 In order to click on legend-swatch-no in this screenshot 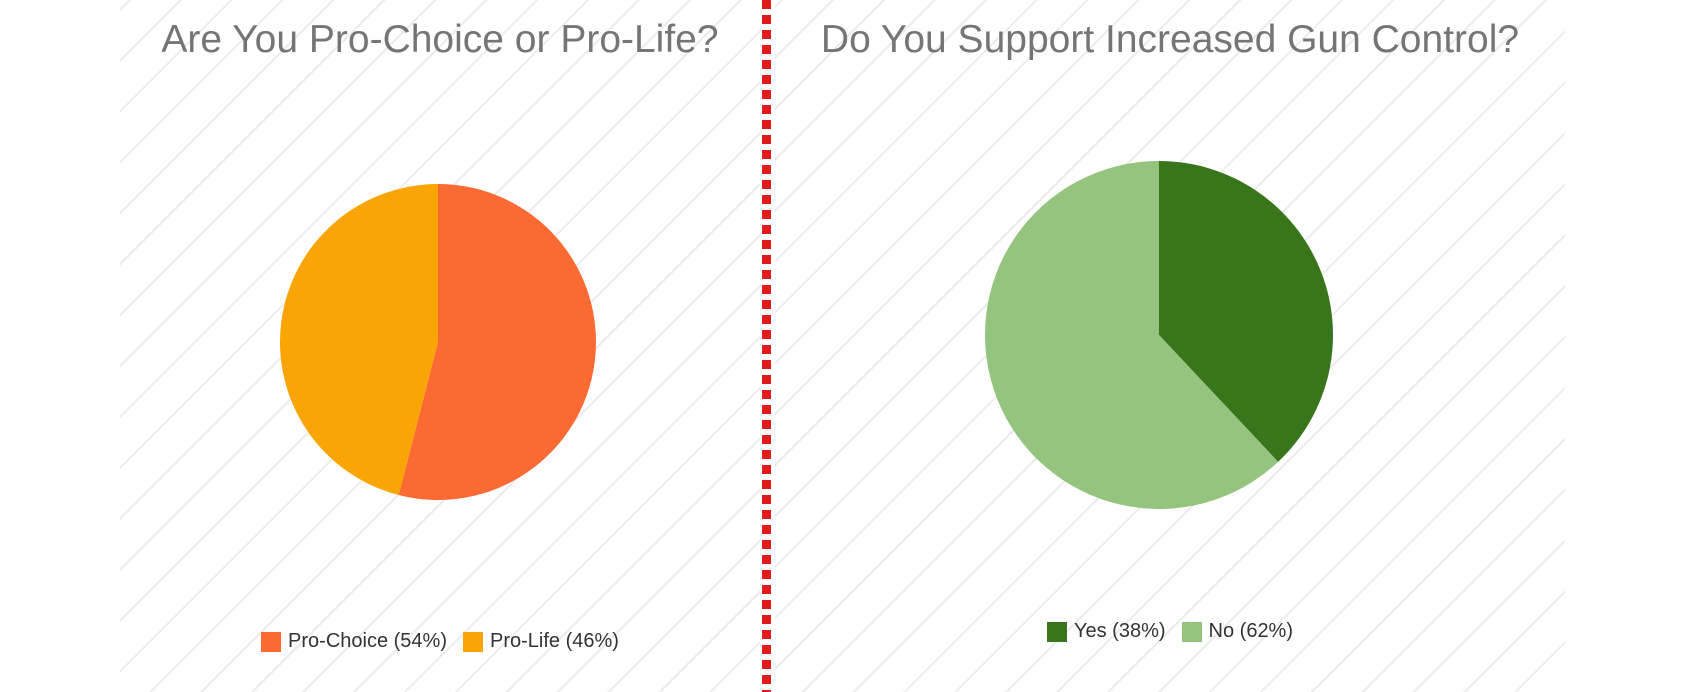, I will do `click(1191, 631)`.